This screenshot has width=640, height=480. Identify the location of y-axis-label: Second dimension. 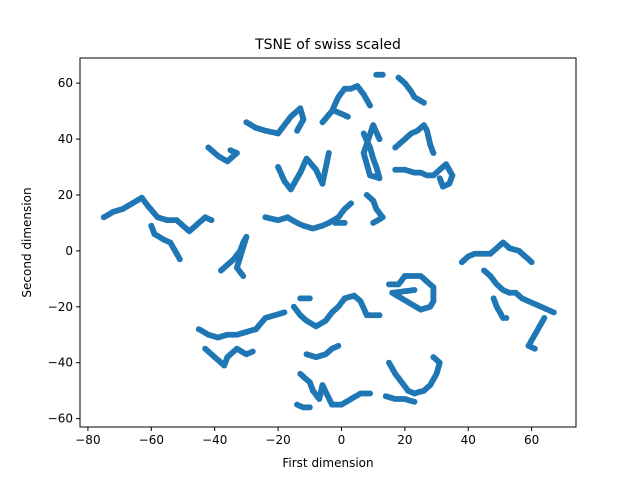
(27, 242).